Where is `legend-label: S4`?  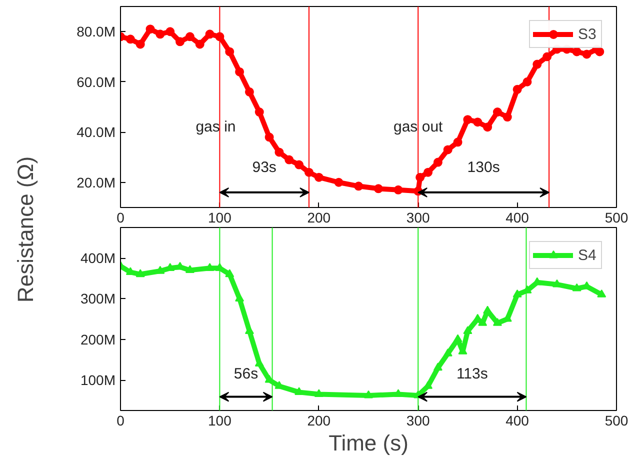
legend-label: S4 is located at coordinates (588, 255).